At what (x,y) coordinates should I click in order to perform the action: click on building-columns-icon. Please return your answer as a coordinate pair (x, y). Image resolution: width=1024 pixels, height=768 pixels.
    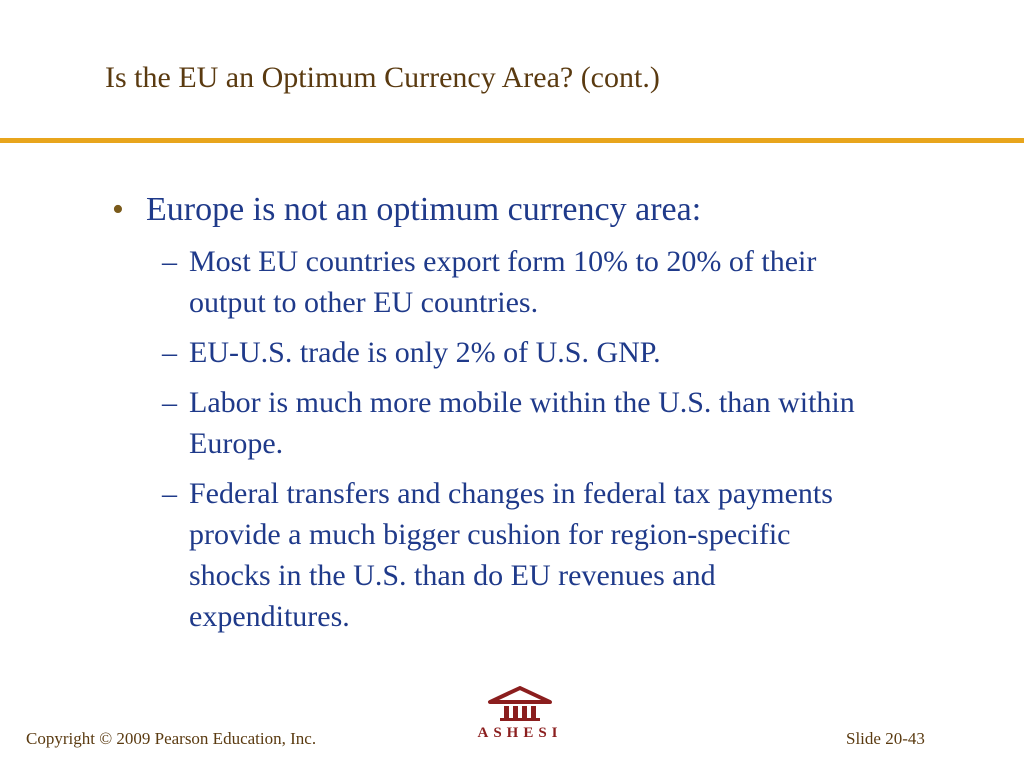
    Looking at the image, I should click on (520, 703).